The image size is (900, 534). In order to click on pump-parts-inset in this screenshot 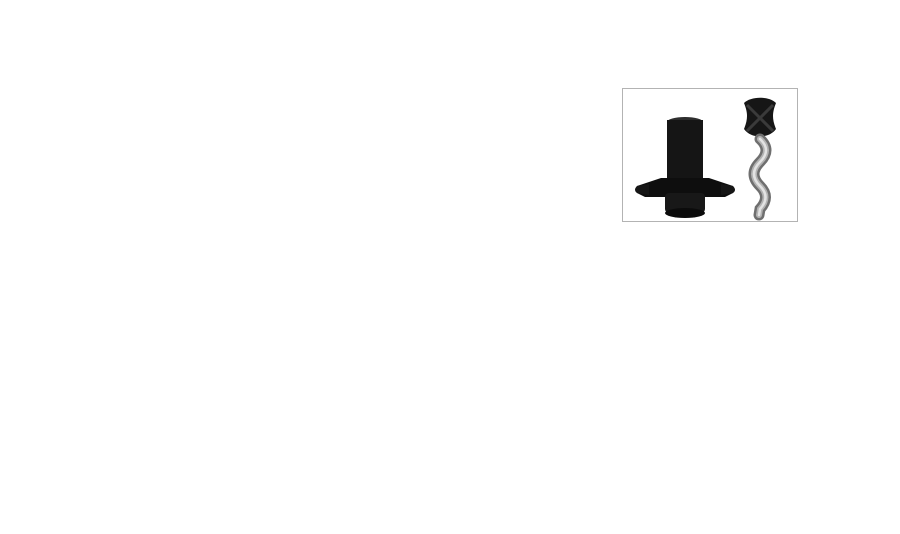, I will do `click(710, 155)`.